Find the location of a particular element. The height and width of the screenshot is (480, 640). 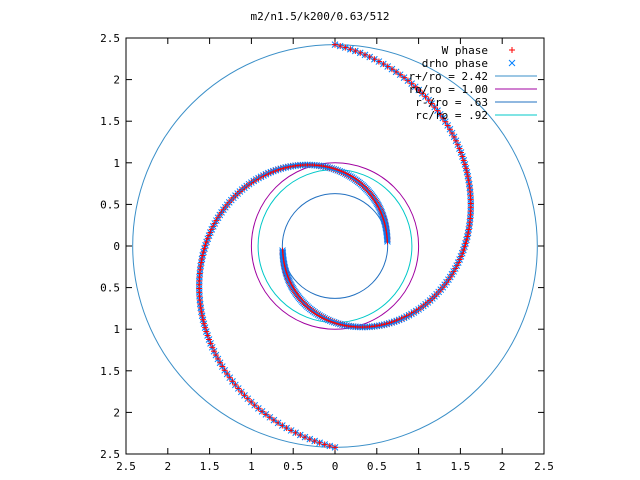

x-tick-label: 0 is located at coordinates (335, 466).